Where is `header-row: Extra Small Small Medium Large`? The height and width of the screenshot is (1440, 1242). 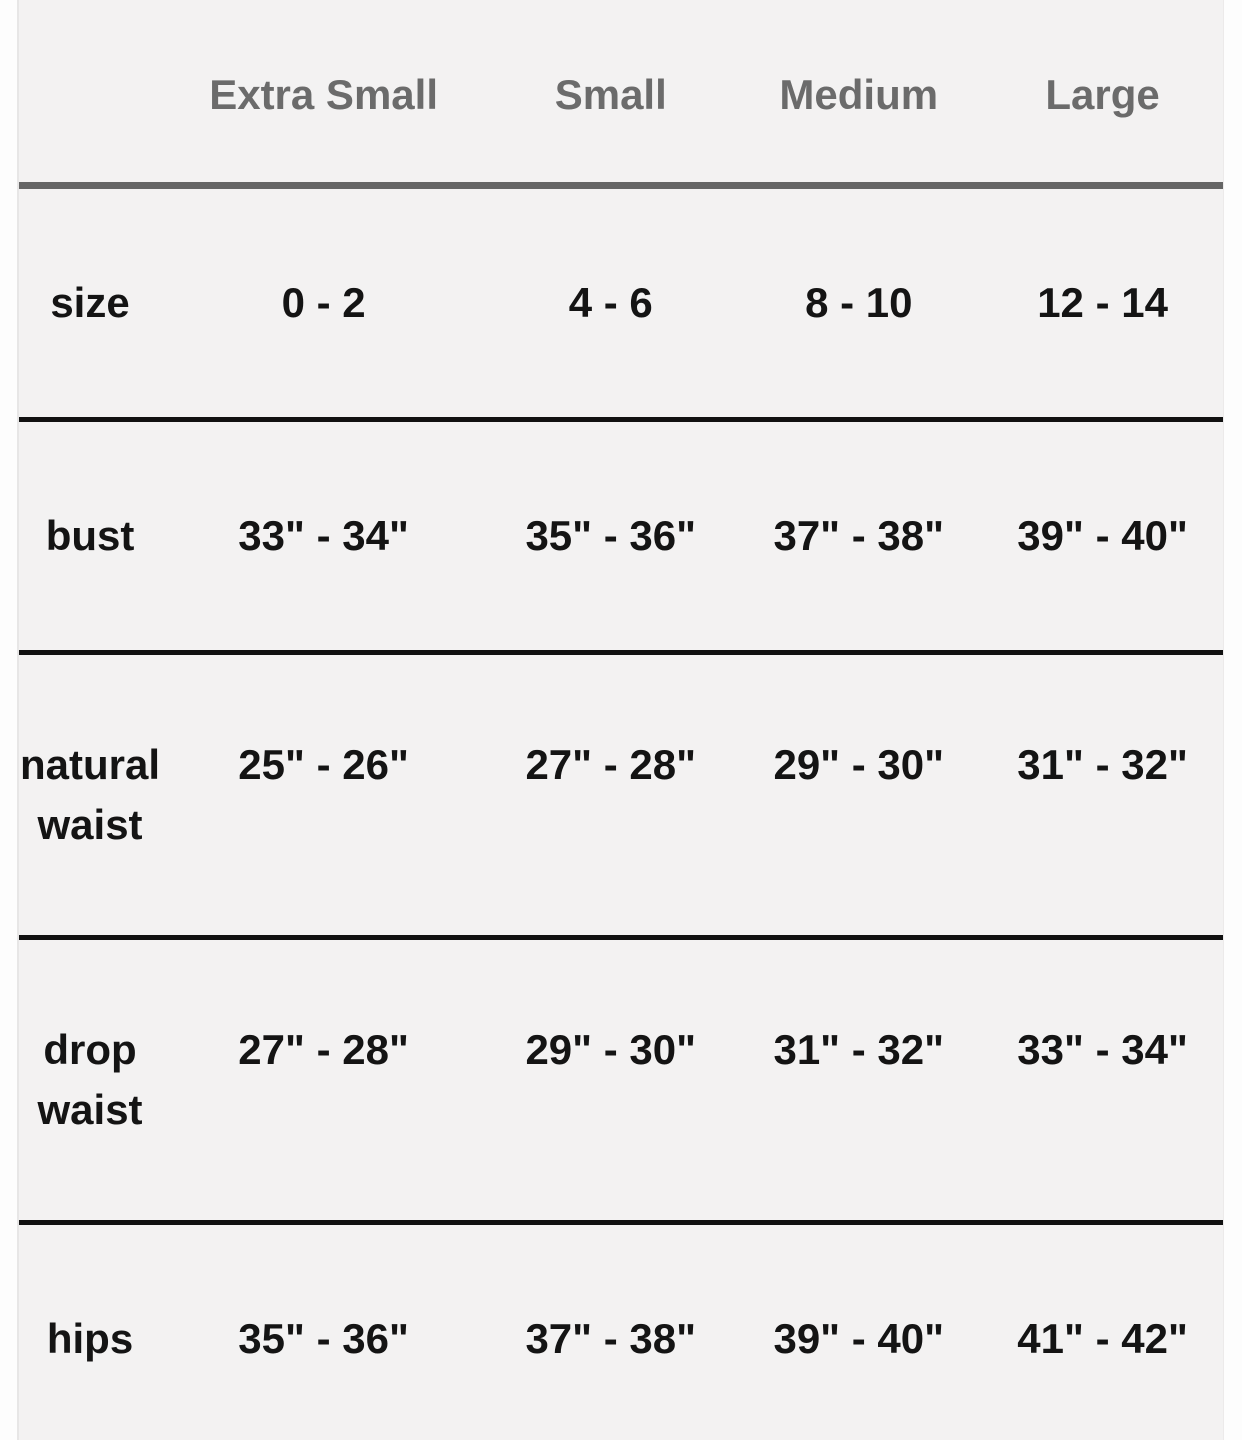 header-row: Extra Small Small Medium Large is located at coordinates (621, 94).